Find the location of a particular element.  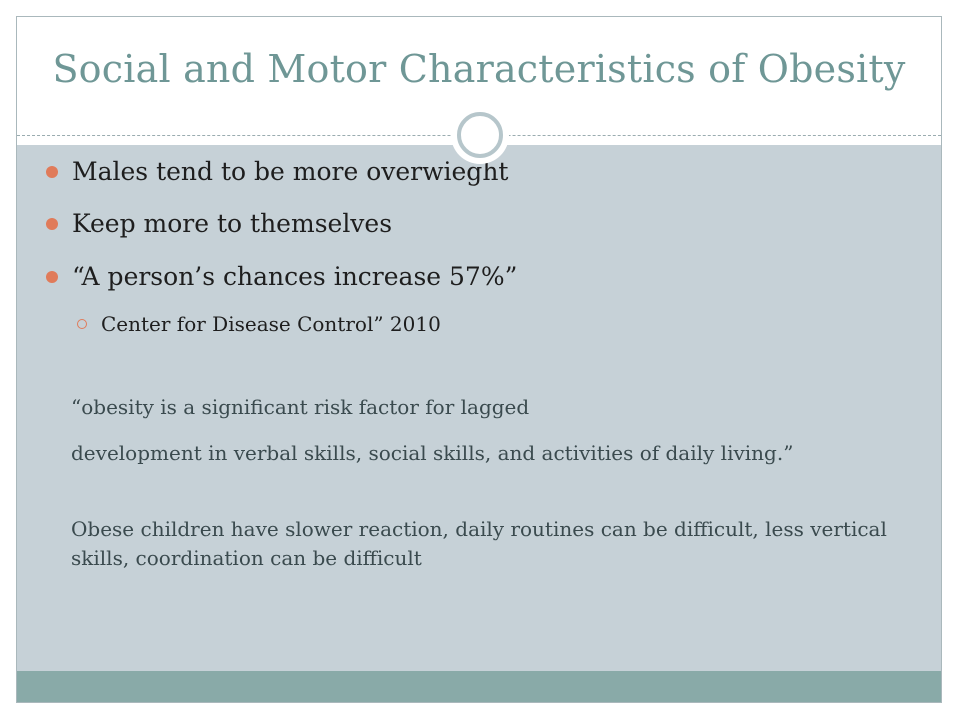

bullet-item: Keep more to themselves is located at coordinates (219, 223).